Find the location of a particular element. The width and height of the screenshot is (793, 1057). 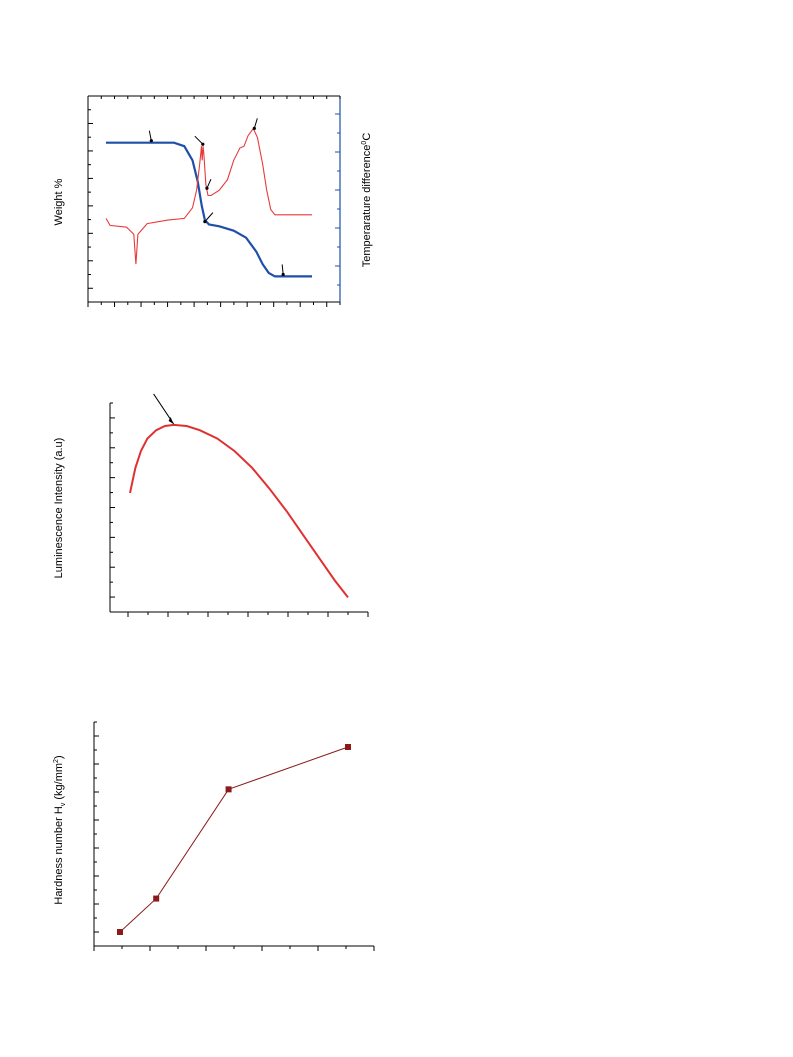

right-axis-label: Temperarature difference0C is located at coordinates (367, 200).